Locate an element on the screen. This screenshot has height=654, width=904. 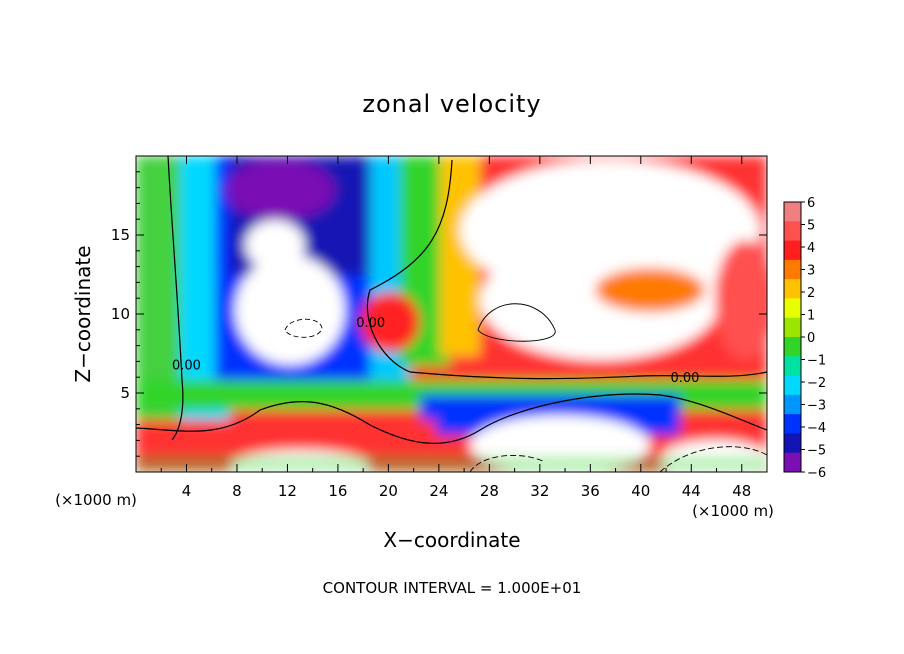
colorbar-label: 2 is located at coordinates (811, 293).